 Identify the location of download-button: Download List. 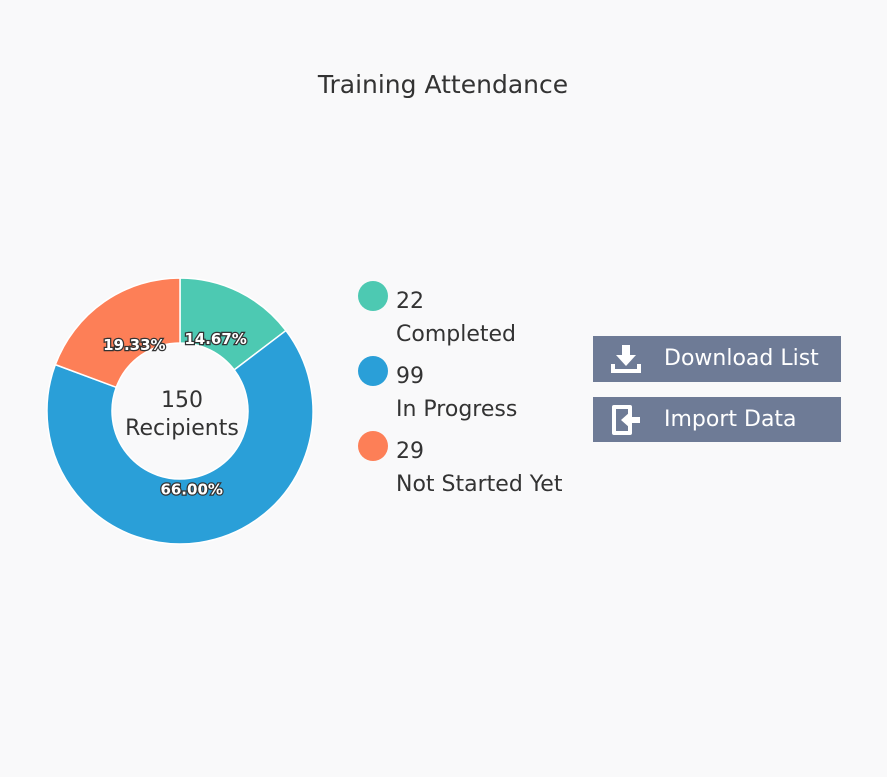
(717, 359).